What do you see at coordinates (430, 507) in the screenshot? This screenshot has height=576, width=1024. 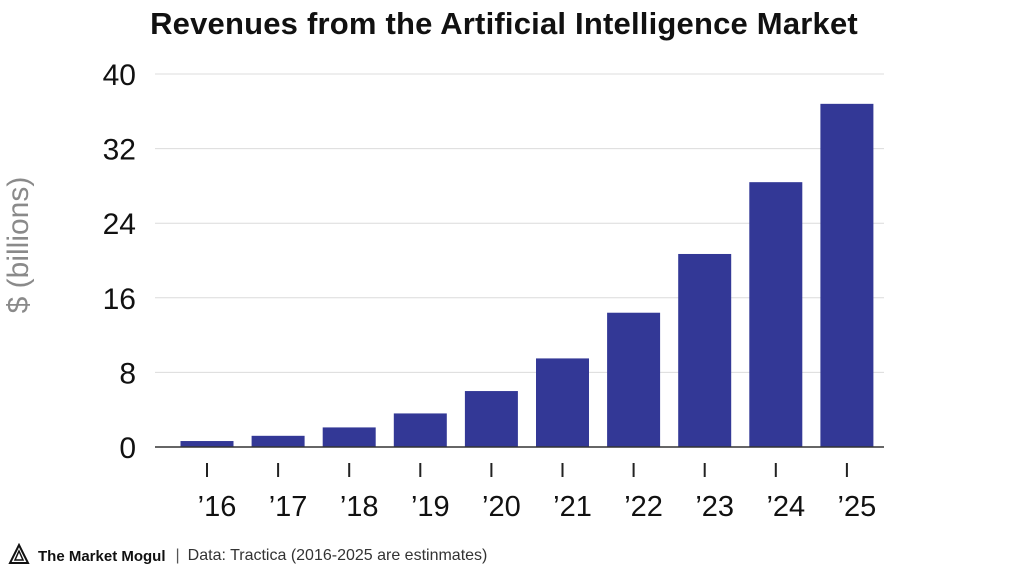 I see `x-tick-label: ’19` at bounding box center [430, 507].